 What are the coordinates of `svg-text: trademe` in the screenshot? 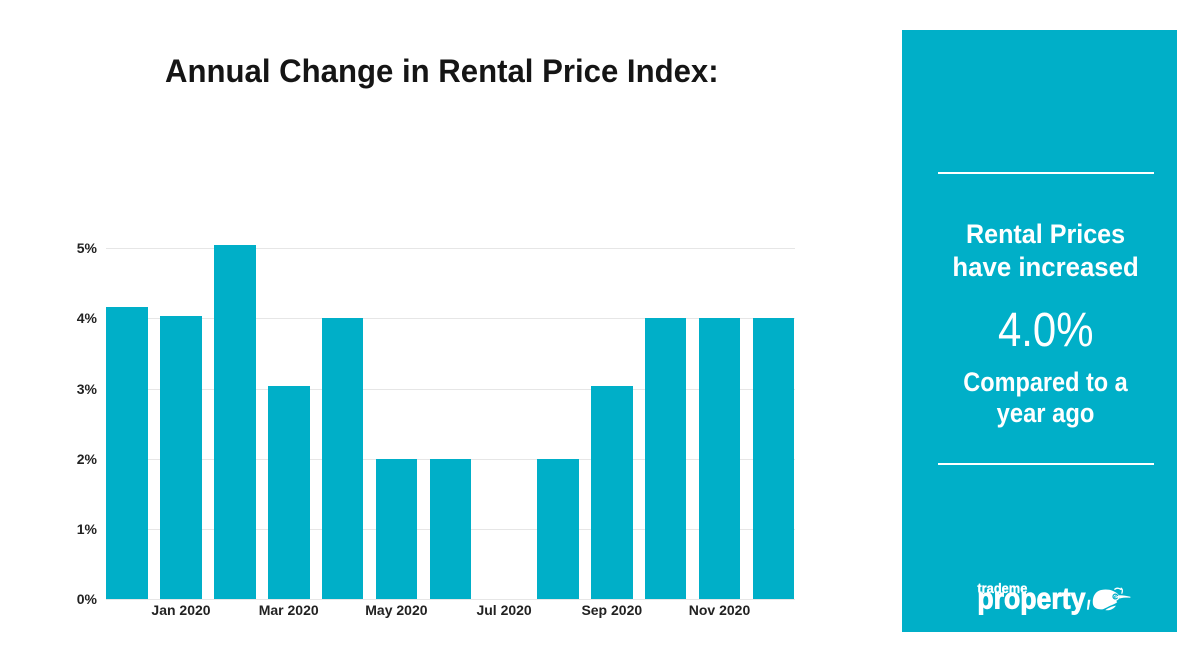 It's located at (1002, 588).